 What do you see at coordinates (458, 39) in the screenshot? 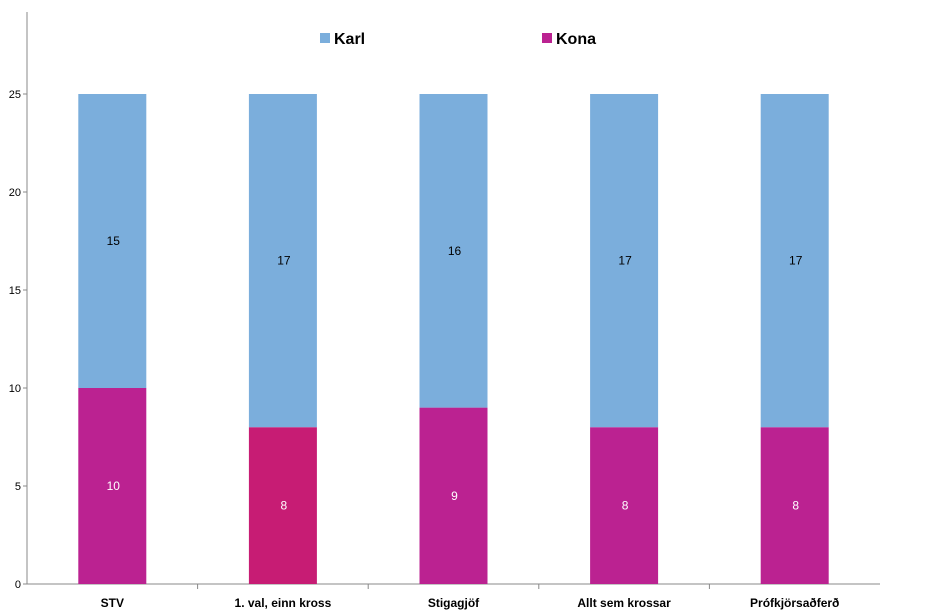
I see `legend: Karl Kona` at bounding box center [458, 39].